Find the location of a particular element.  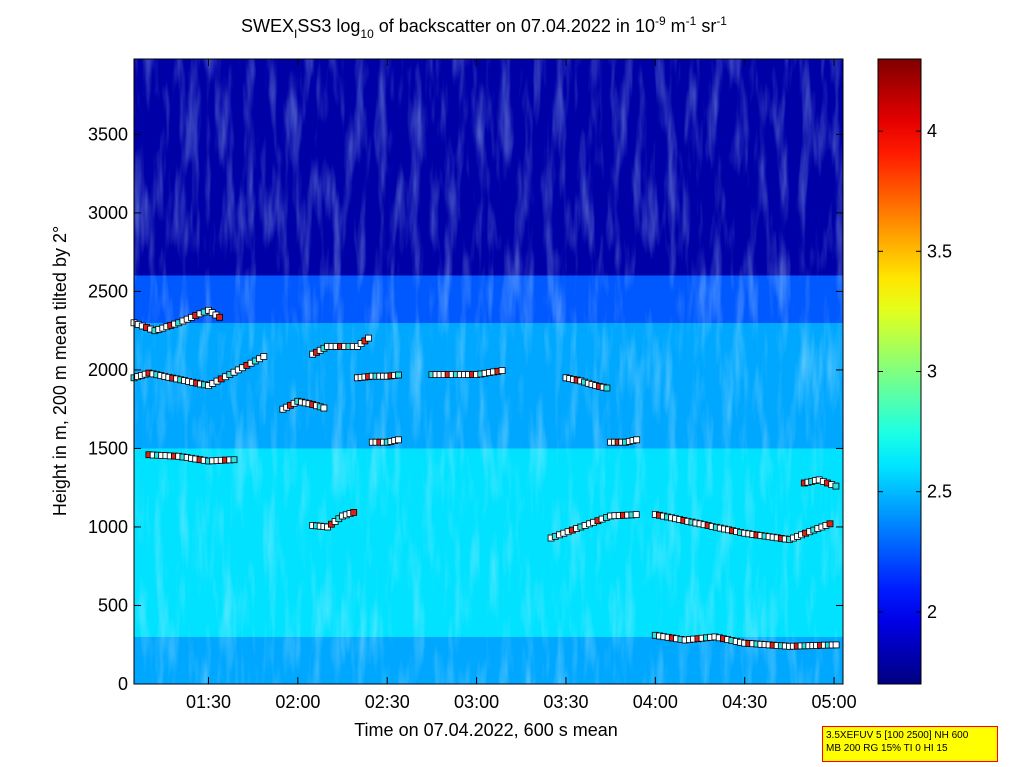

x-tick-label: 01:30 is located at coordinates (208, 702).